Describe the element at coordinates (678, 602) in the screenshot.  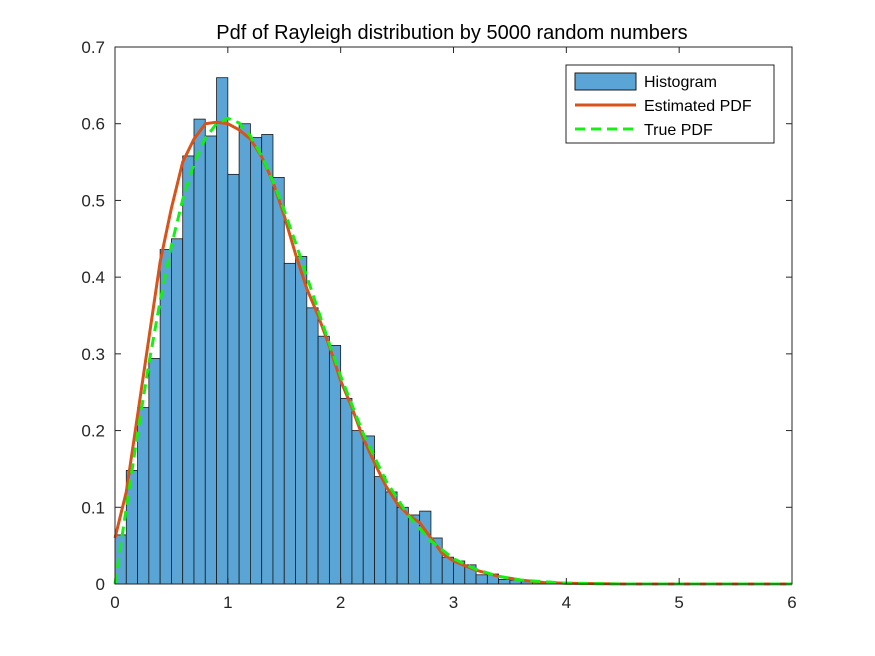
I see `x-tick-label: 5` at that location.